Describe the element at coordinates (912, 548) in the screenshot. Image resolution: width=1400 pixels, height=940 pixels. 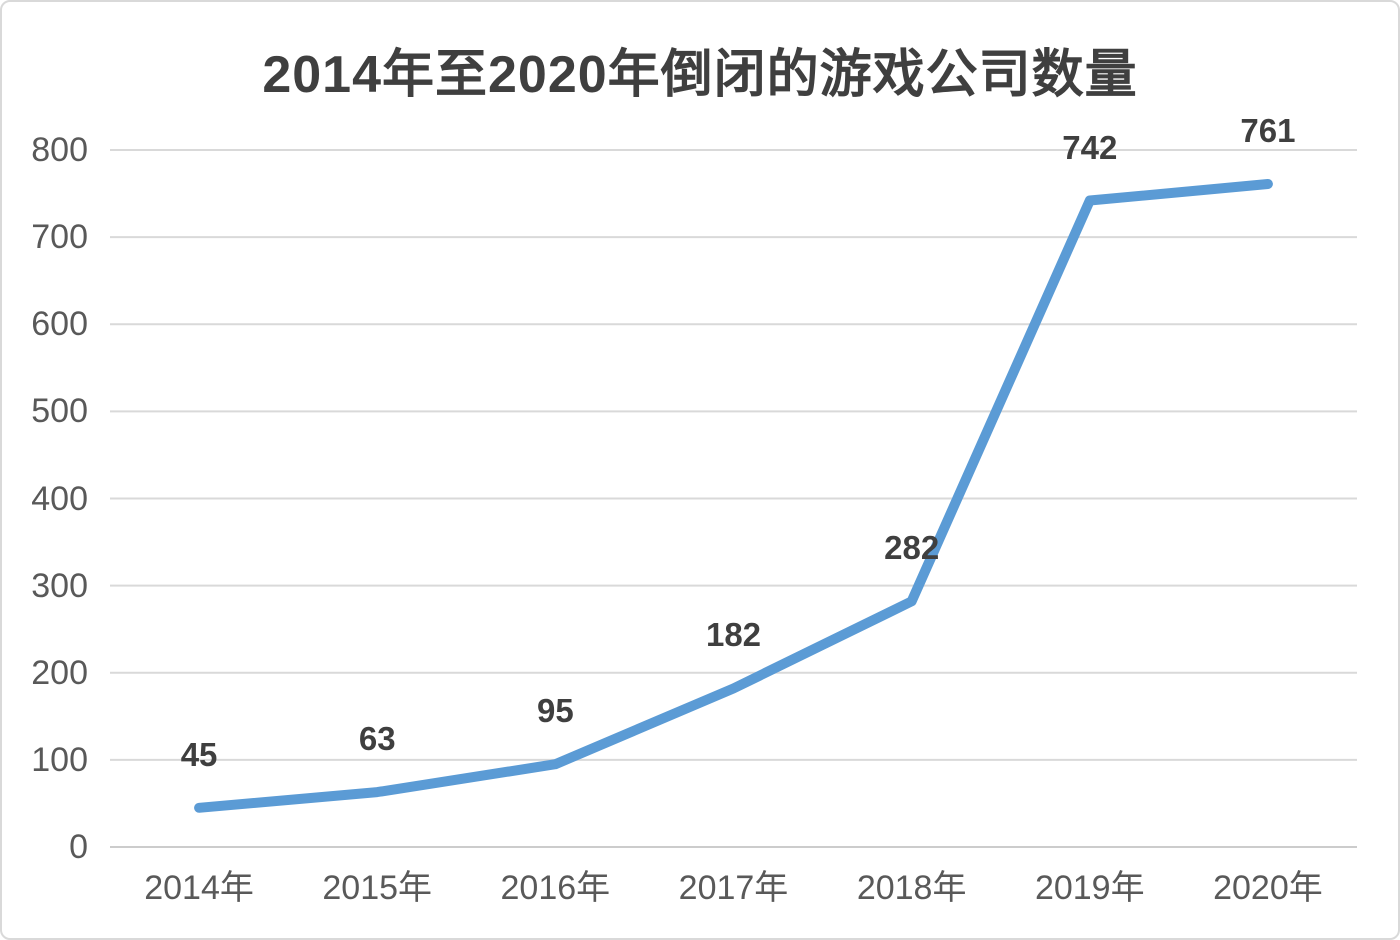
I see `data-label: 282` at that location.